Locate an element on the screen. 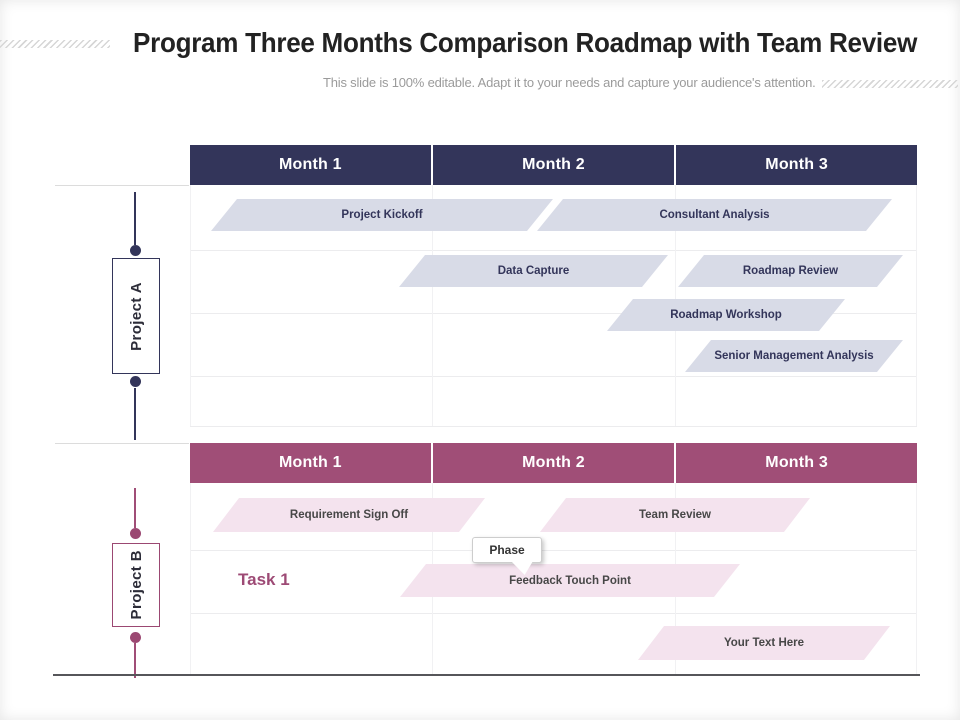 This screenshot has height=720, width=960. month-header-row-project-a: Month 1 Month 2 Month 3 is located at coordinates (553, 165).